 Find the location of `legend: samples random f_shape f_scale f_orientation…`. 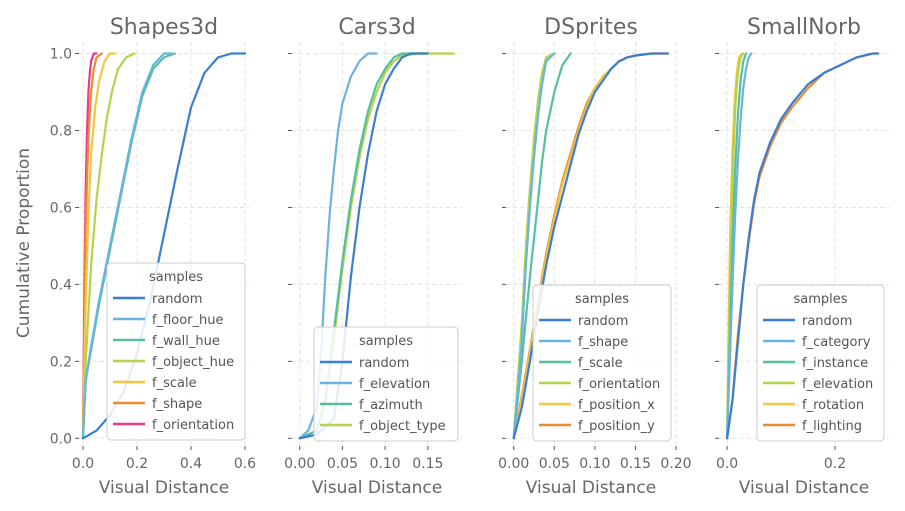

legend: samples random f_shape f_scale f_orientation… is located at coordinates (602, 363).